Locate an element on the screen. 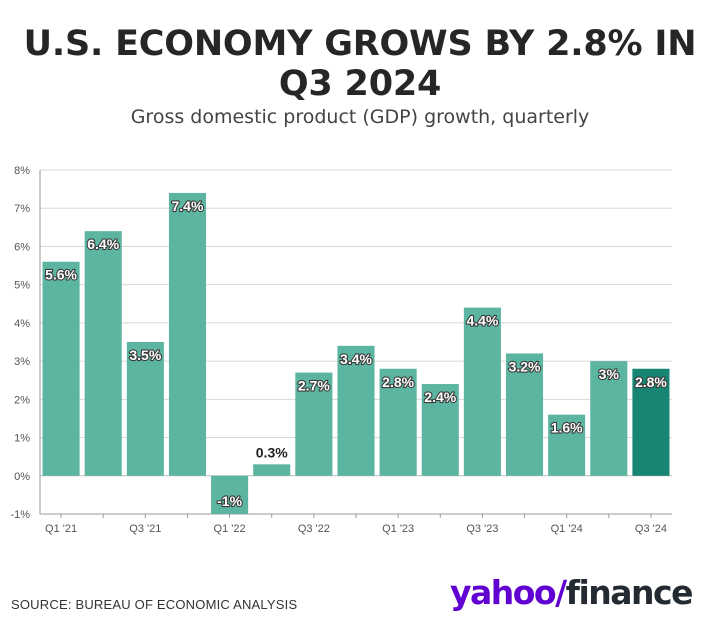  y-tick-label: 7% is located at coordinates (22, 209).